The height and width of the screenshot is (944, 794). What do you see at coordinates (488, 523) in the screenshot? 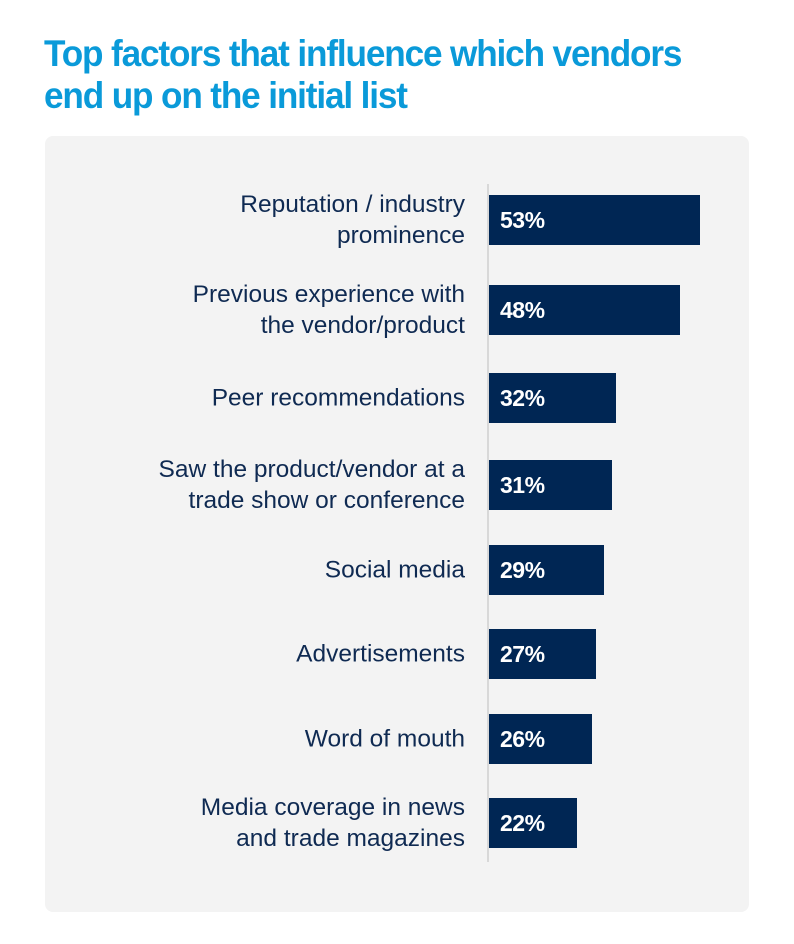
I see `y-axis-line` at bounding box center [488, 523].